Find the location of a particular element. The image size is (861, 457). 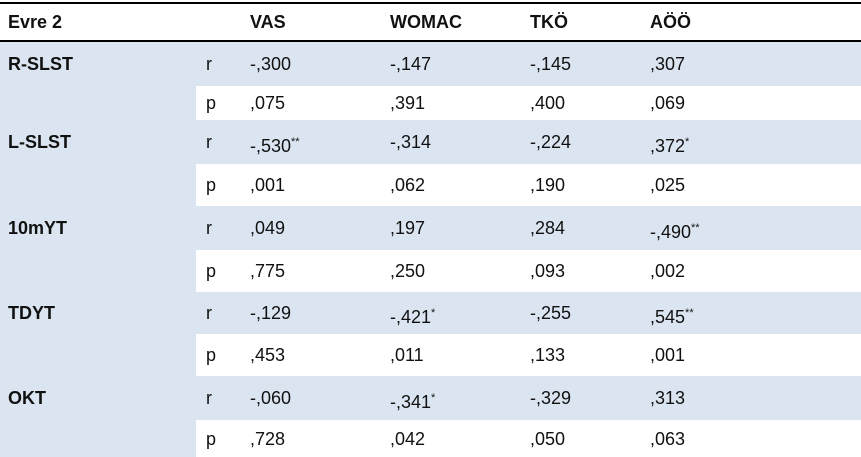

value: ,093 is located at coordinates (548, 271).